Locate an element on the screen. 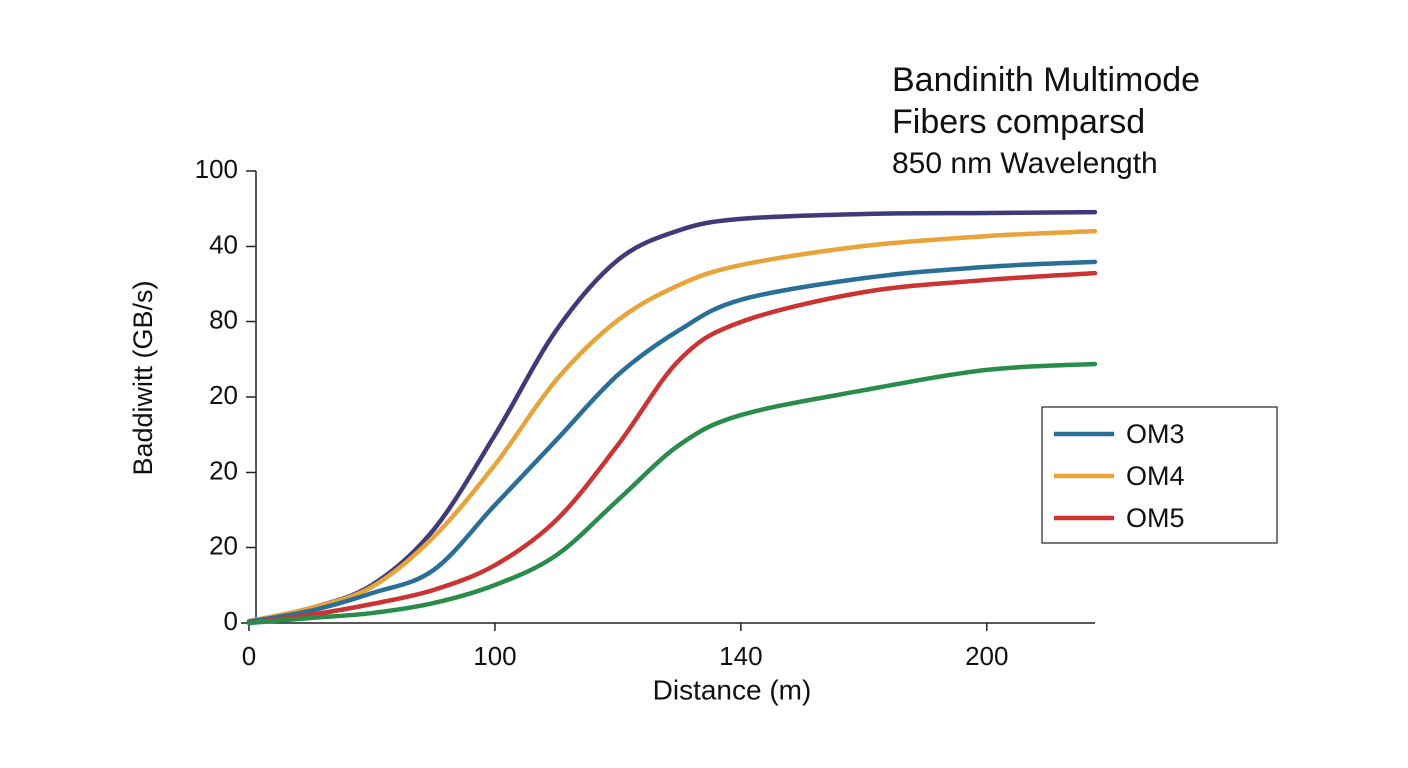  y-tick-label: 80 is located at coordinates (223, 319).